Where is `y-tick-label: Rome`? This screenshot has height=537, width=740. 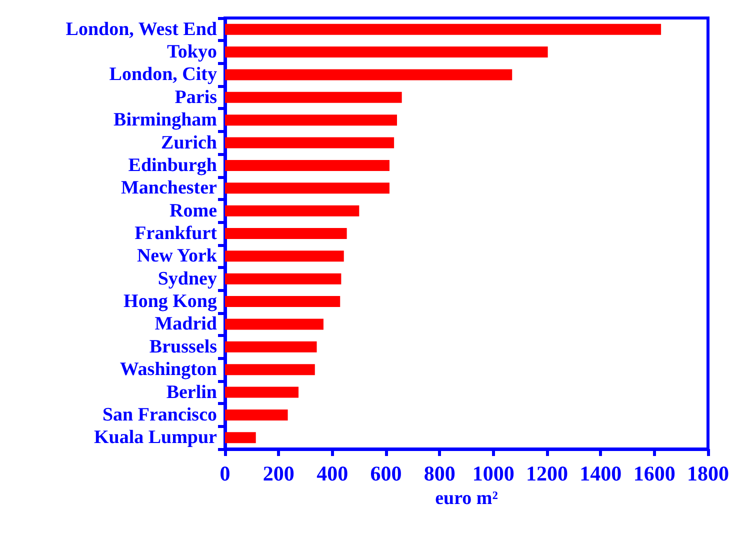 y-tick-label: Rome is located at coordinates (193, 211).